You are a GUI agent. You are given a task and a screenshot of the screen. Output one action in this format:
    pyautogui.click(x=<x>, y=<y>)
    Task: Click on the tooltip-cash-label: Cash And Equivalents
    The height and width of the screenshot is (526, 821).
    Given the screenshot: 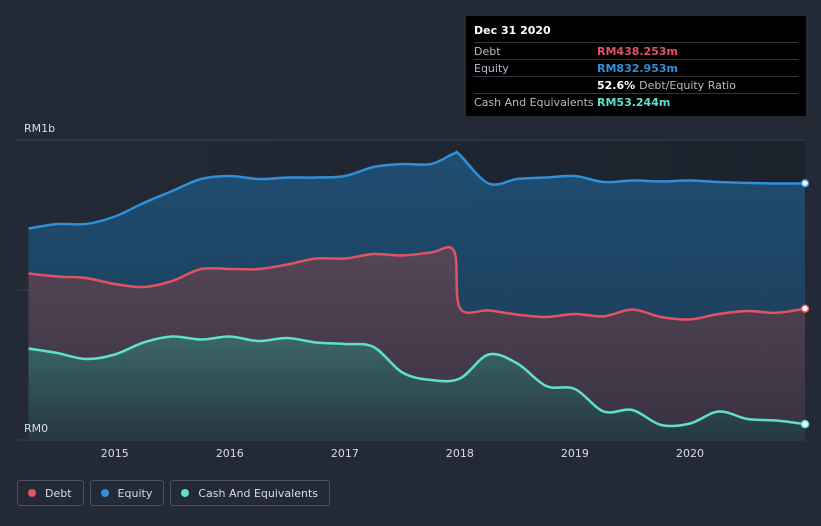 What is the action you would take?
    pyautogui.click(x=534, y=102)
    